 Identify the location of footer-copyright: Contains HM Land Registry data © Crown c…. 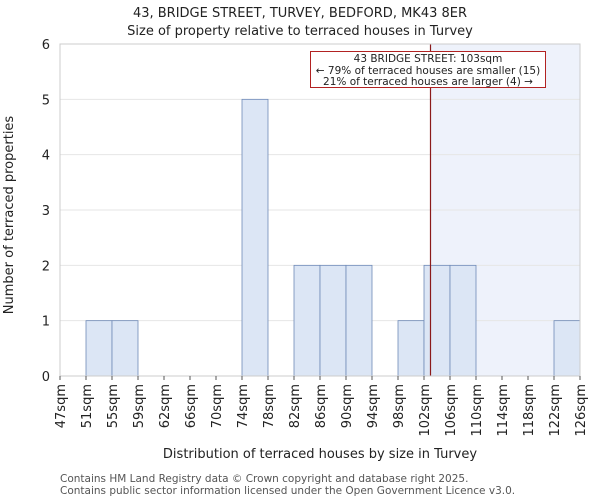
(264, 479).